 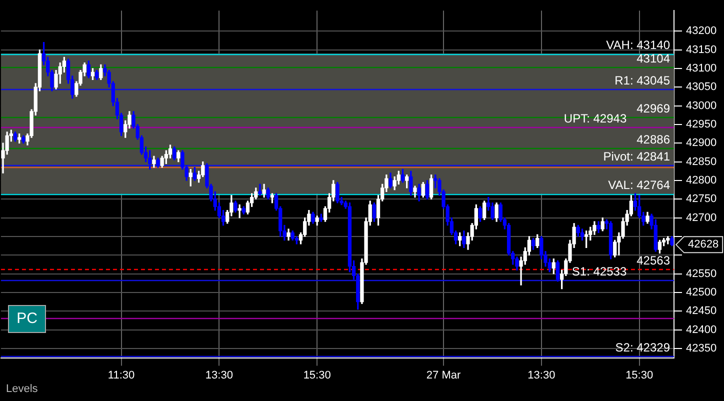 I want to click on y-tick-label: 42750, so click(x=701, y=199).